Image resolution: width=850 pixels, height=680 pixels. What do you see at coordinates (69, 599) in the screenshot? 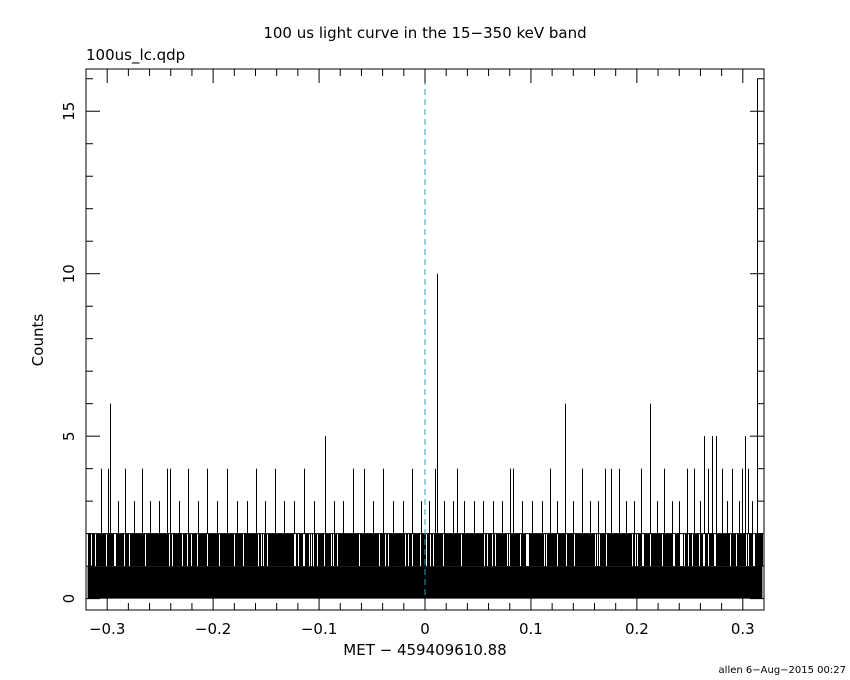
I see `y-tick-label: 0` at bounding box center [69, 599].